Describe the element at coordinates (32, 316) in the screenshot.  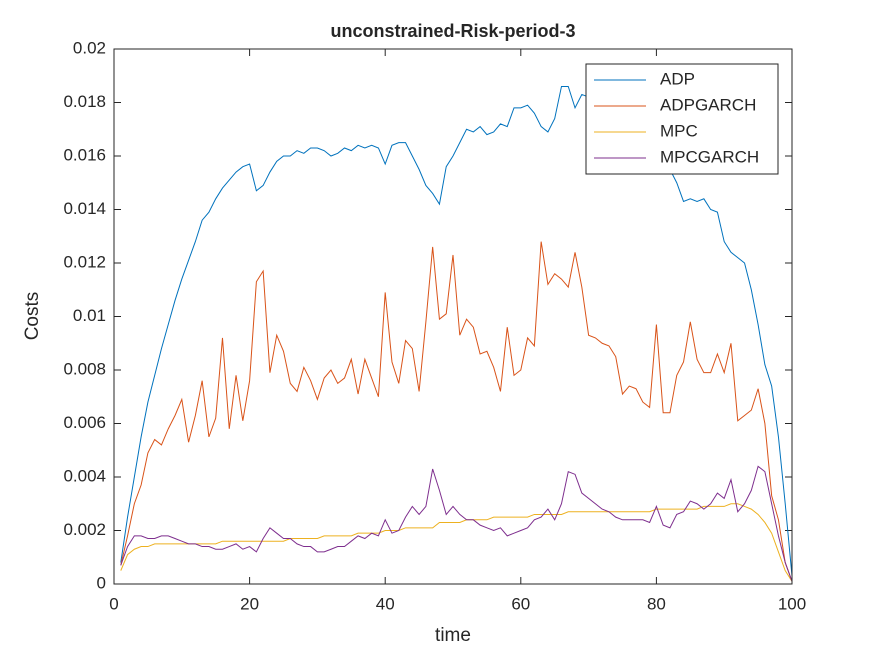
I see `y-axis-label: Costs` at that location.